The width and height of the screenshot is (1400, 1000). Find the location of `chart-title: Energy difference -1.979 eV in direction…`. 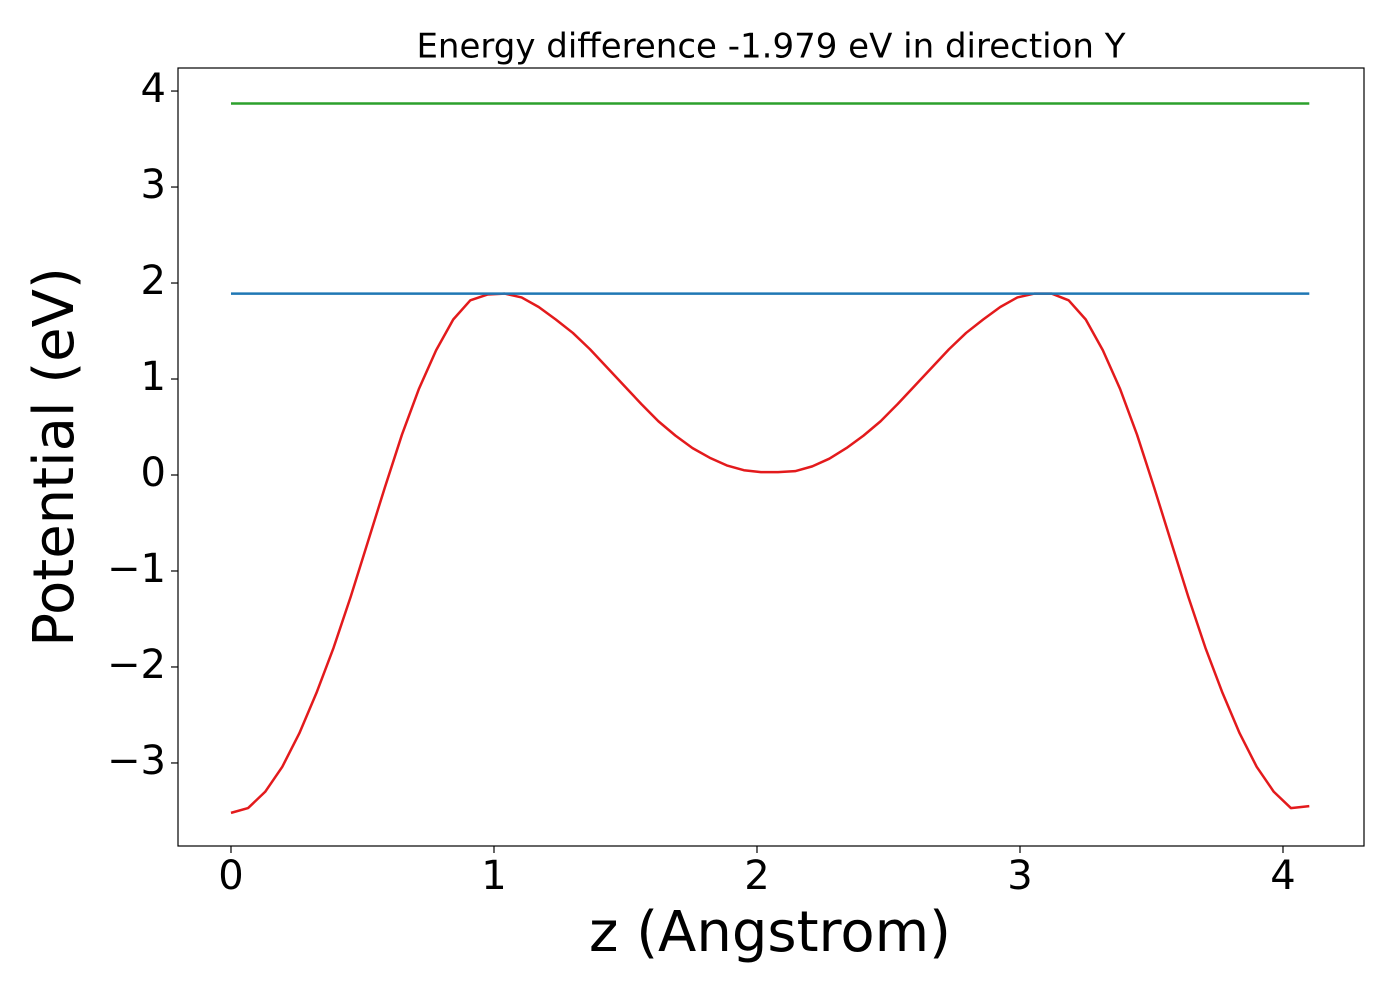

chart-title: Energy difference -1.979 eV in direction… is located at coordinates (770, 47).